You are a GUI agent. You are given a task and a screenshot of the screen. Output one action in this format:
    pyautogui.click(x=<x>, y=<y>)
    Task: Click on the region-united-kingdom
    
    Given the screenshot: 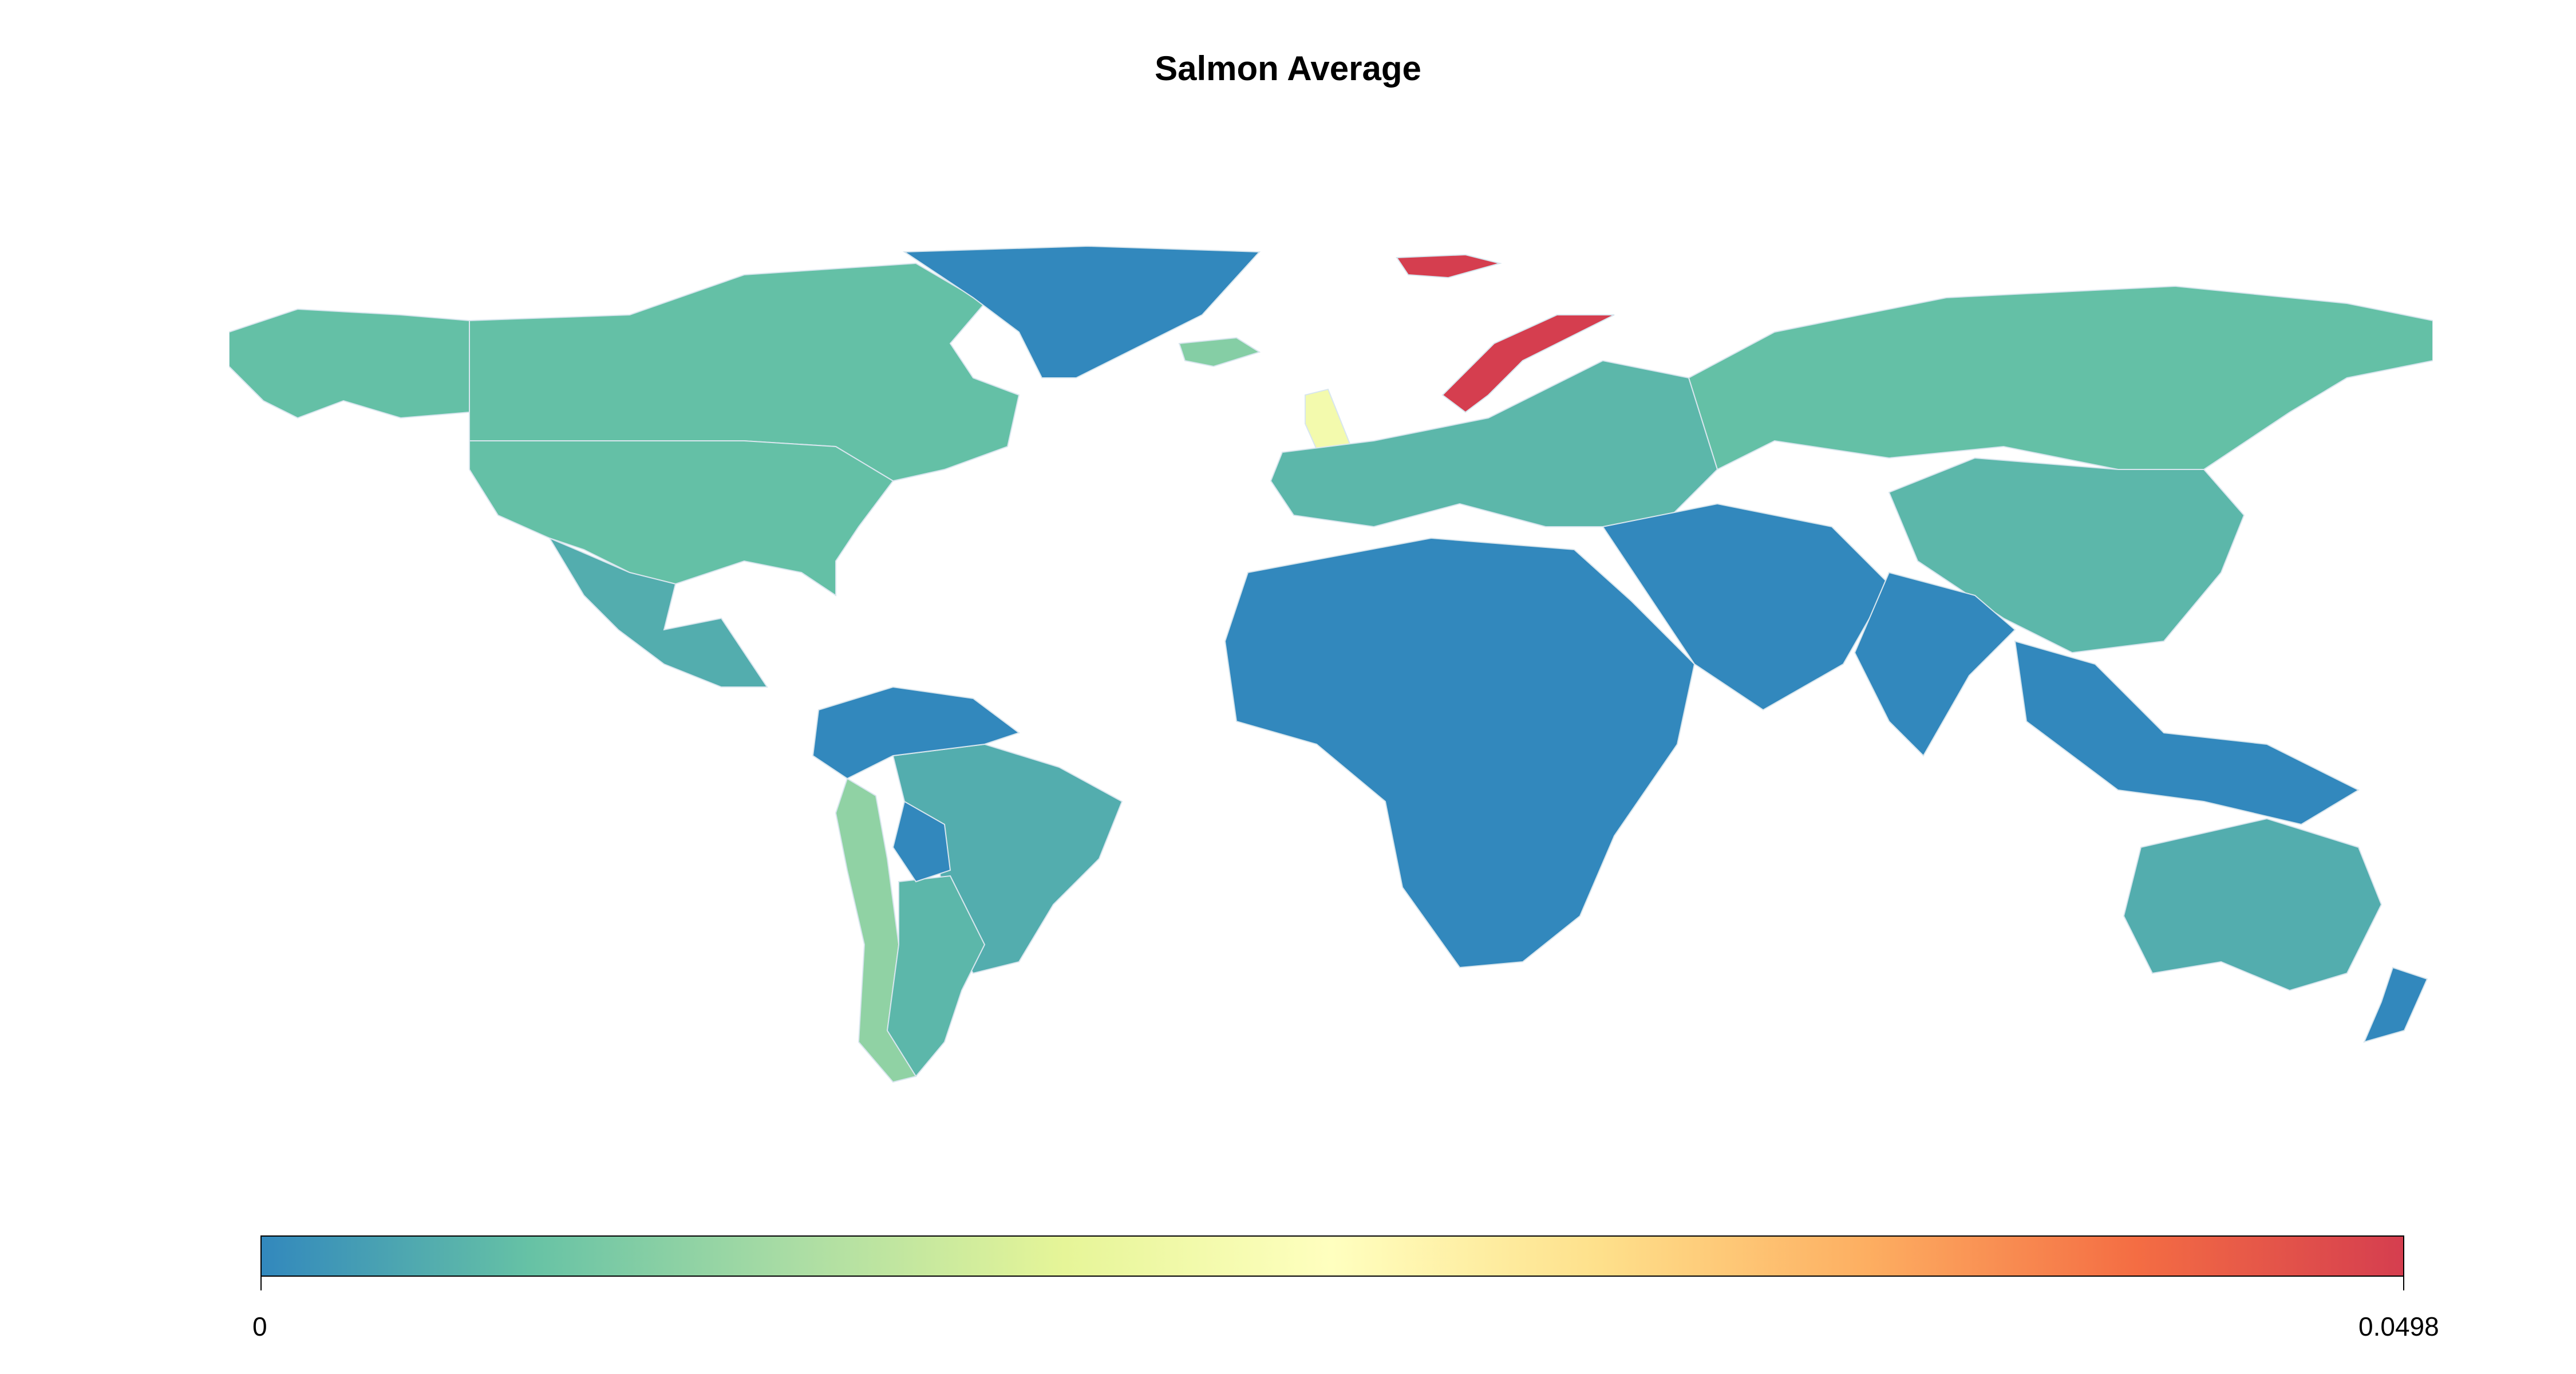 What is the action you would take?
    pyautogui.click(x=1328, y=419)
    